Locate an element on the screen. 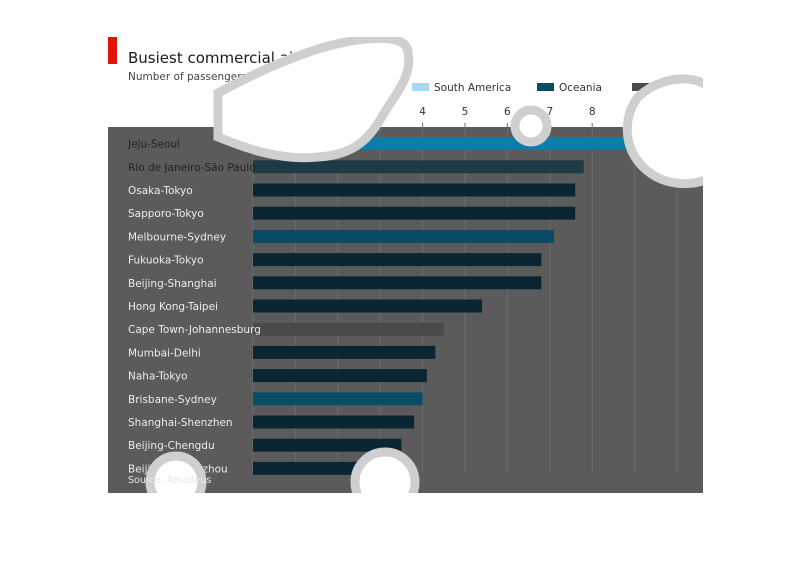 This screenshot has width=810, height=588. x-tick-label: 6 is located at coordinates (507, 112).